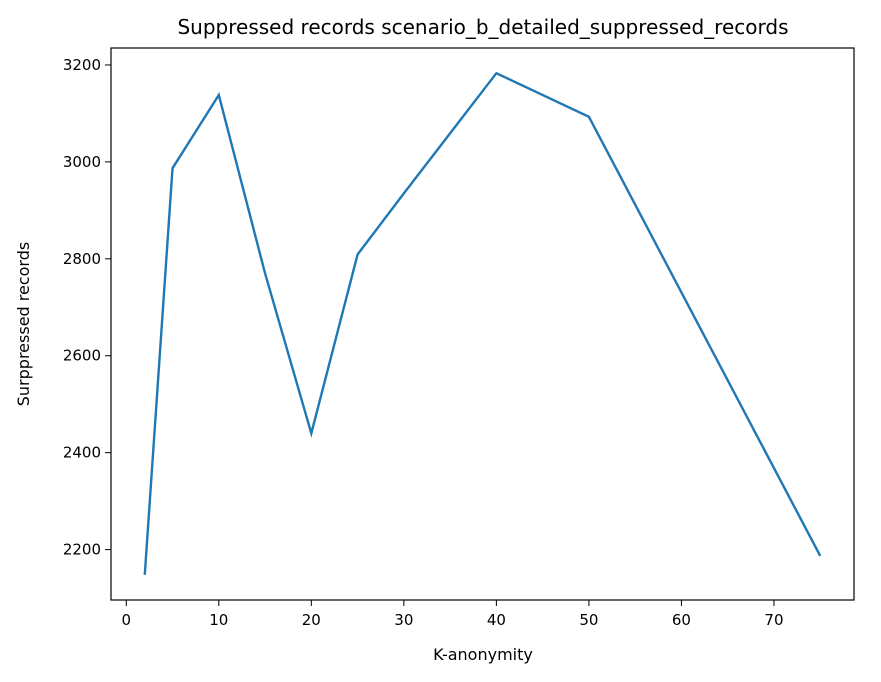  What do you see at coordinates (82, 65) in the screenshot?
I see `y-tick-label: 3200` at bounding box center [82, 65].